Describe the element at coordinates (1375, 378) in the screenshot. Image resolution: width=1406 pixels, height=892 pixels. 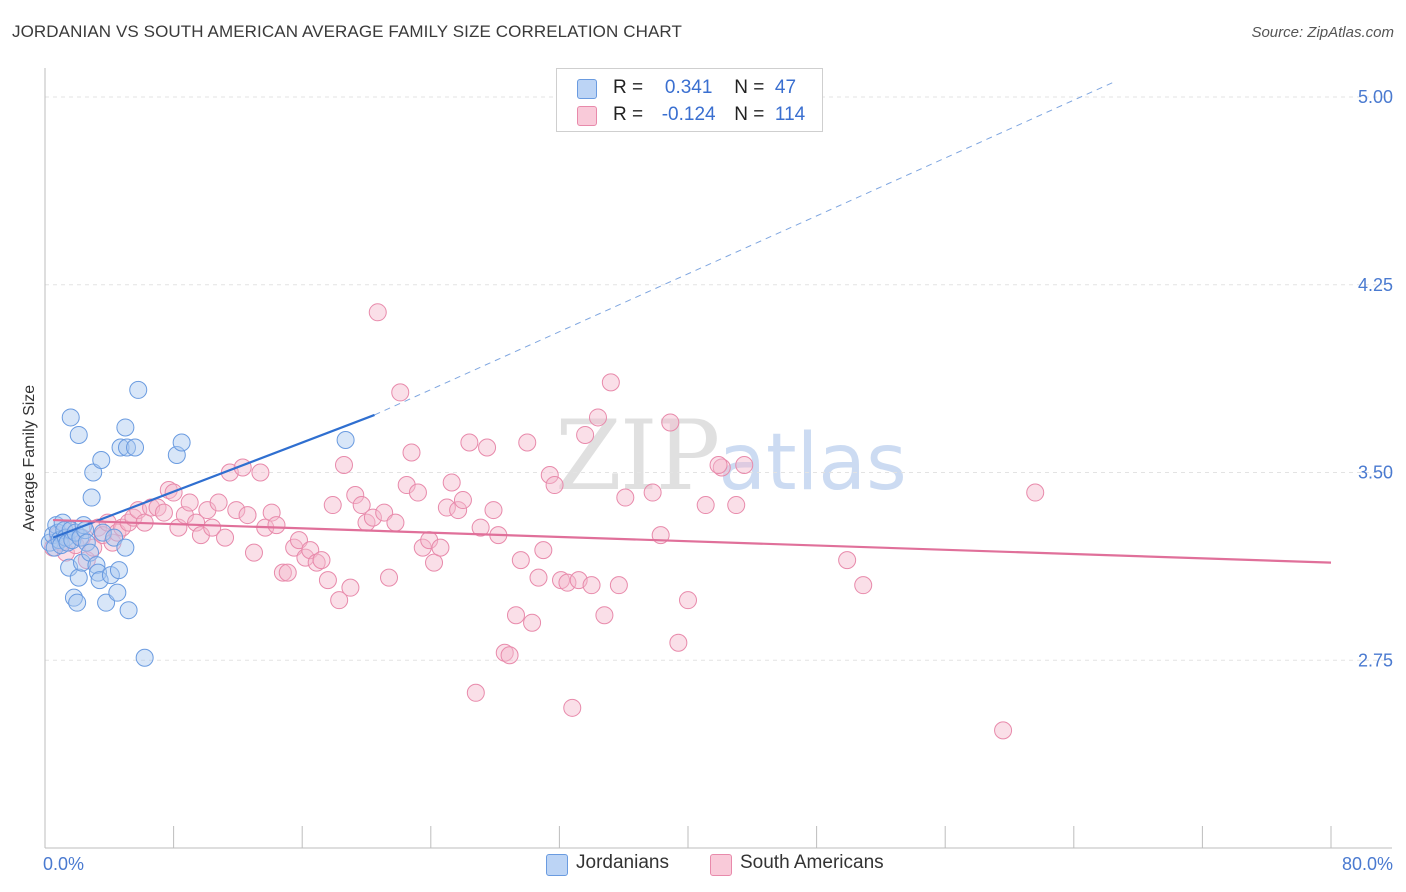
I see `y-tick-labels: 2.75 3.50 4.25 5.00` at that location.